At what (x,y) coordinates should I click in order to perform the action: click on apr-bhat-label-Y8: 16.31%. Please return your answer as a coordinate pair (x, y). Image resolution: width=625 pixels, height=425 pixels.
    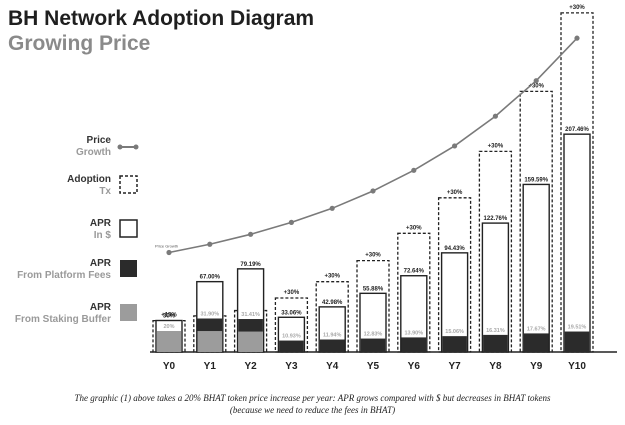
    Looking at the image, I should click on (495, 331).